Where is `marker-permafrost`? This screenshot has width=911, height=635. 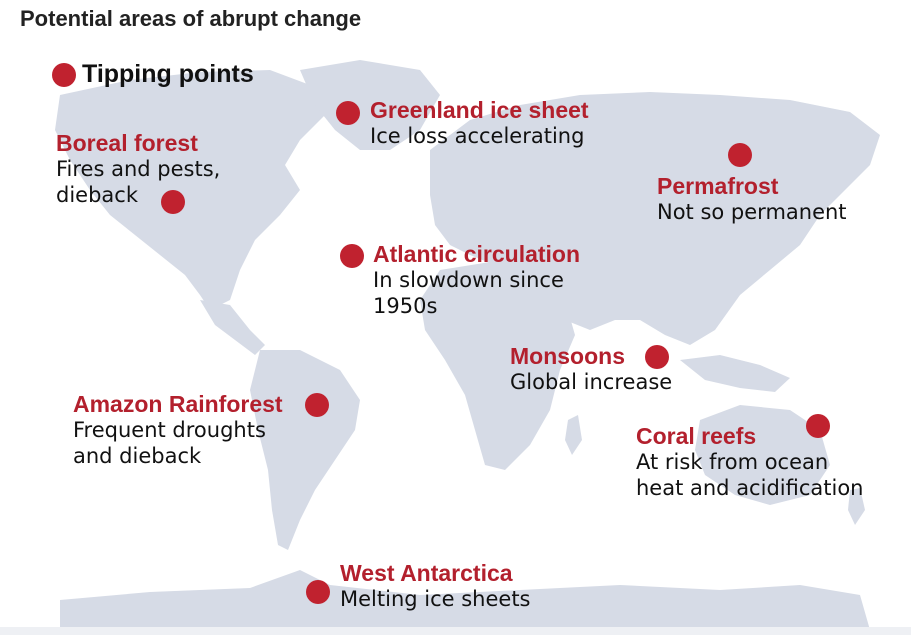 marker-permafrost is located at coordinates (740, 155).